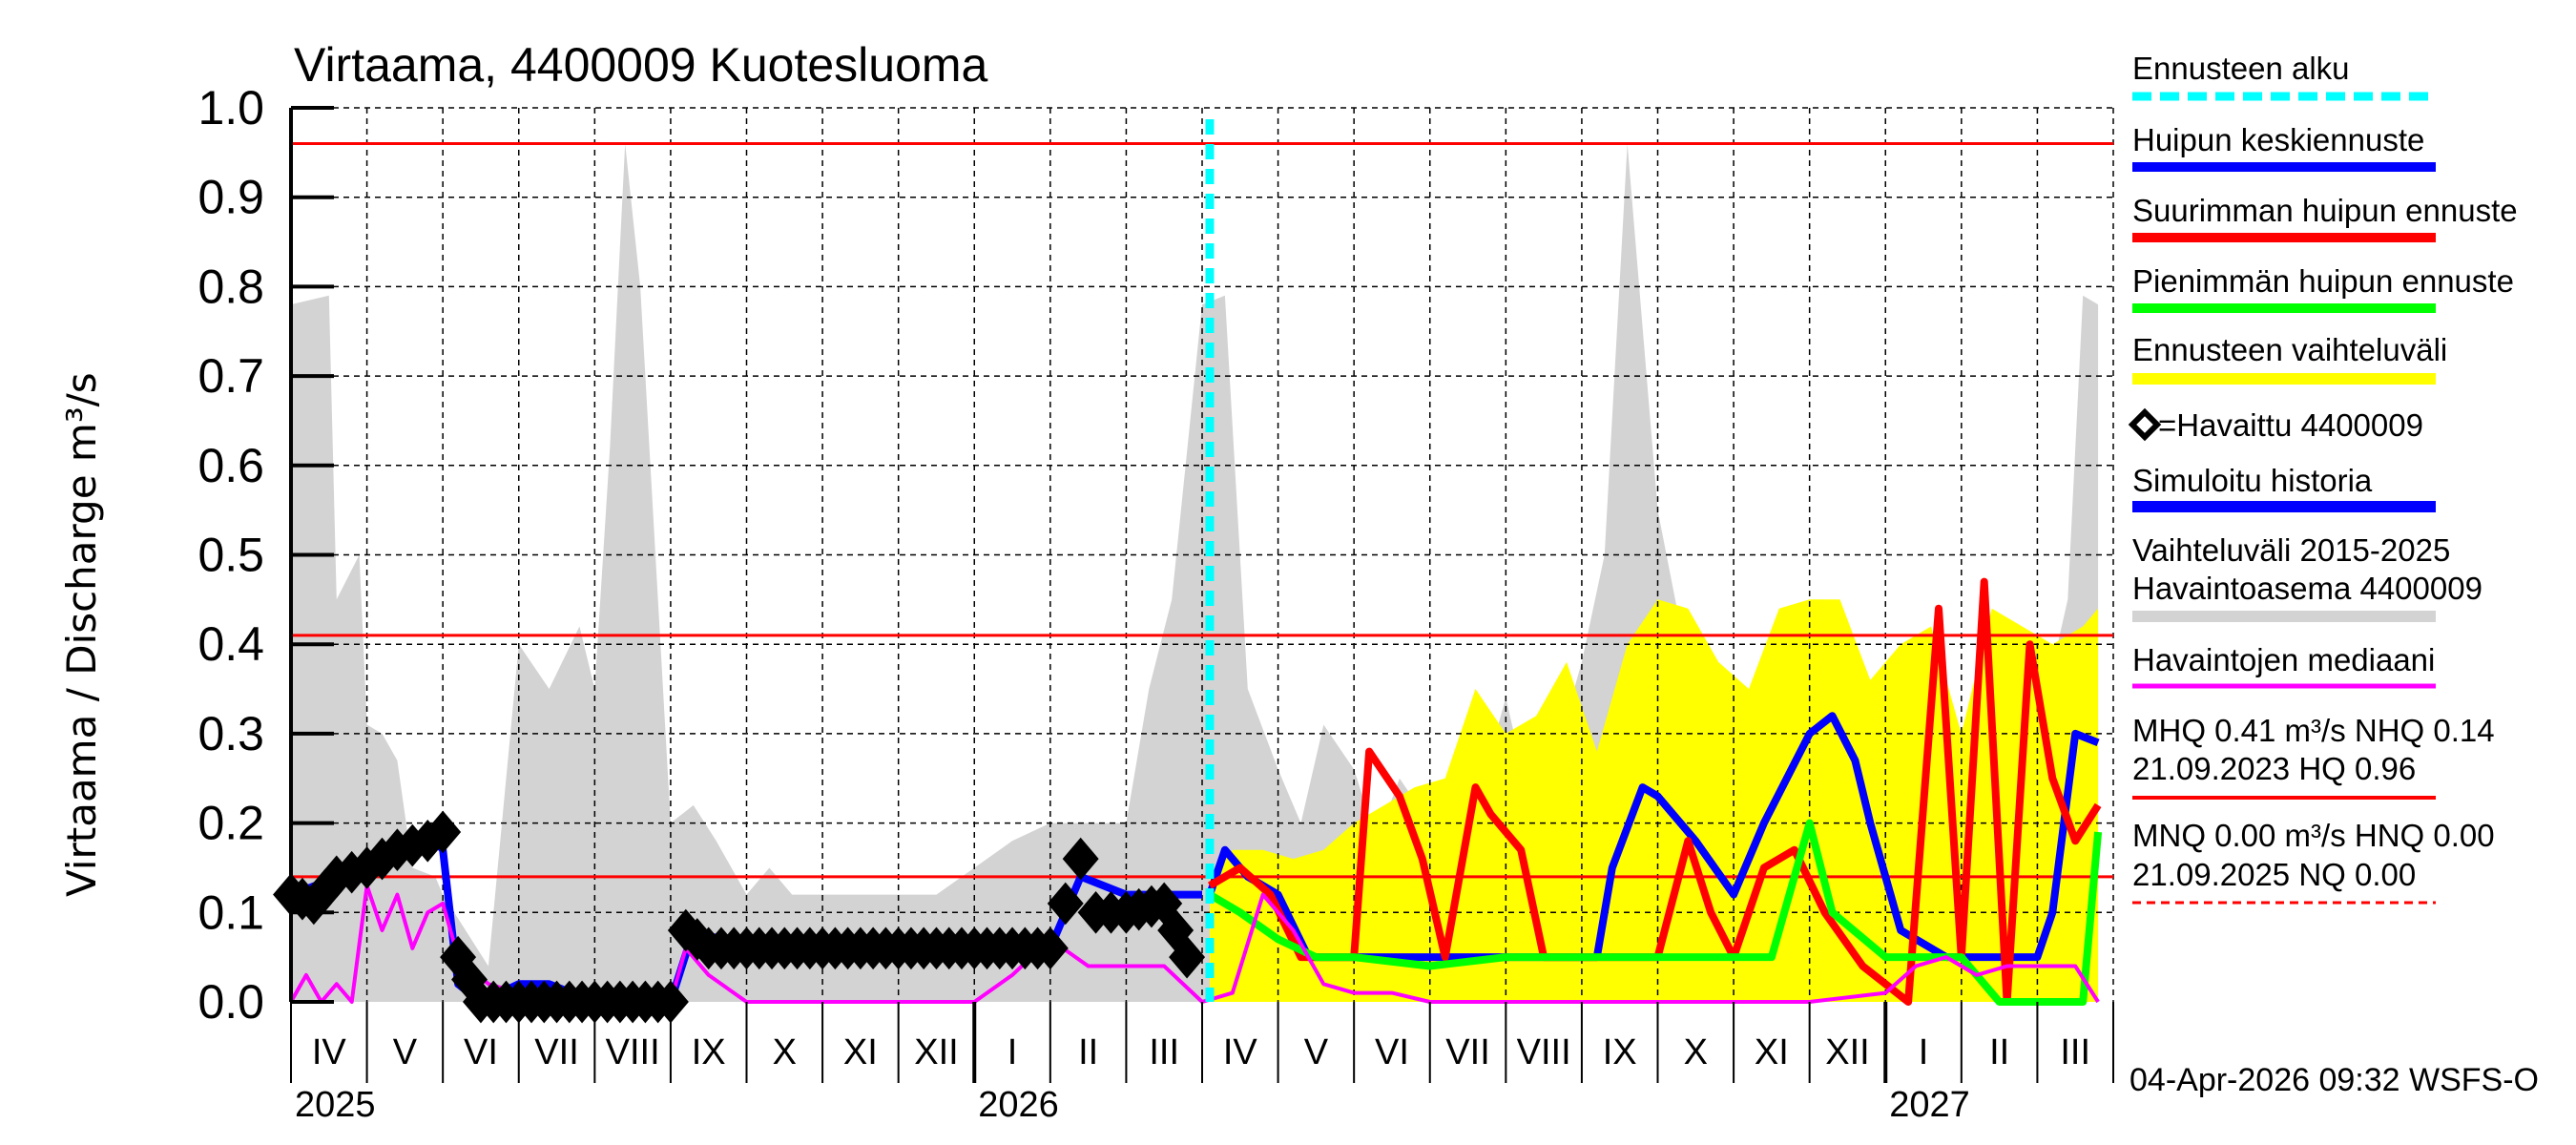 This screenshot has height=1145, width=2576. I want to click on y-tick-label: 1.0, so click(230, 108).